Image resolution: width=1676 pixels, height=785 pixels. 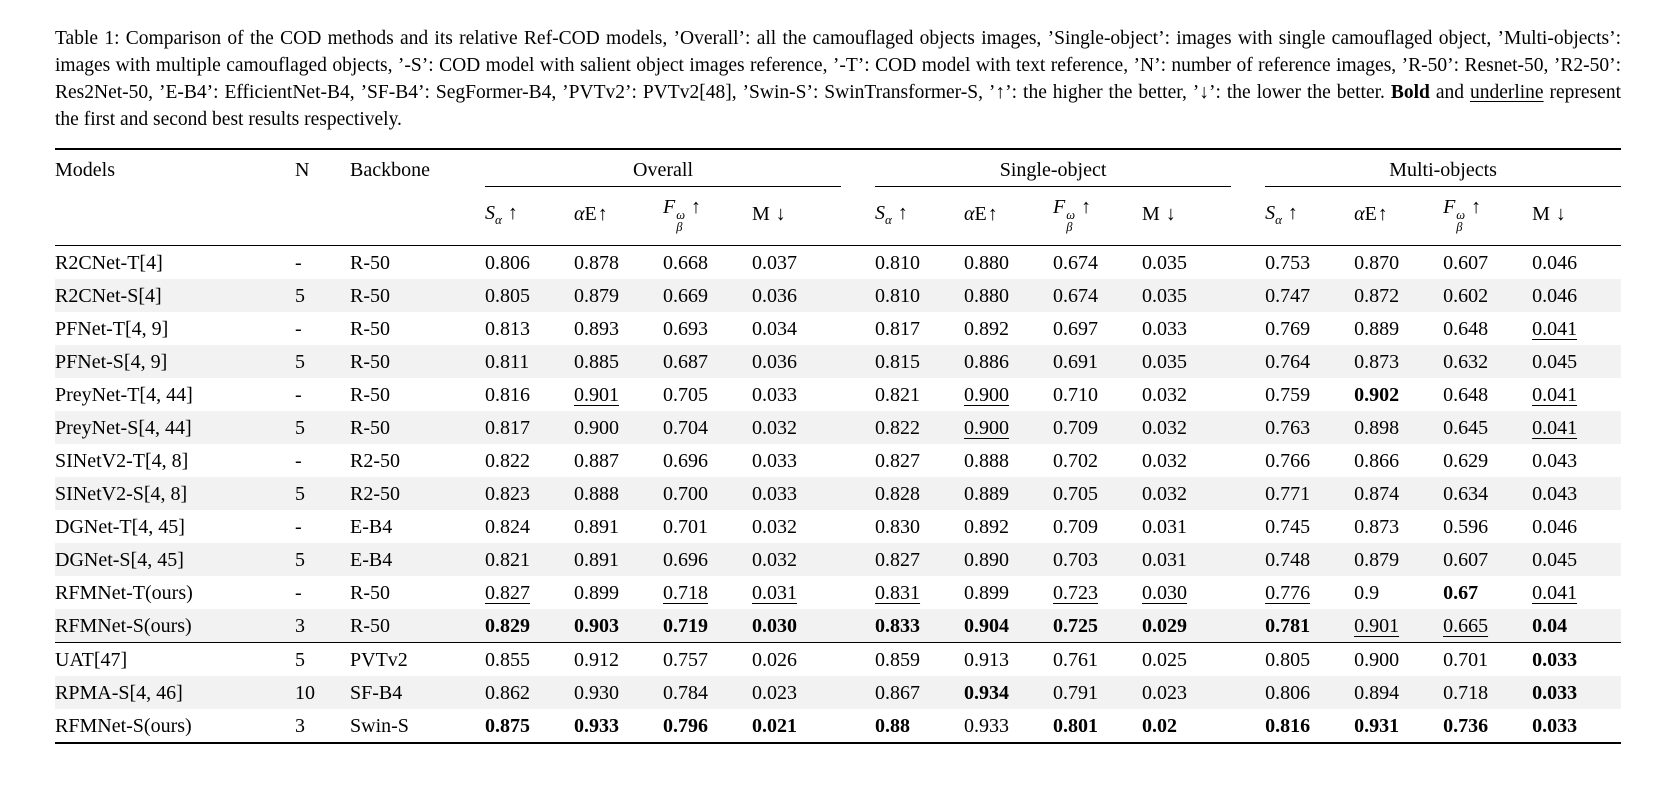 I want to click on n-cell: 5, so click(x=322, y=659).